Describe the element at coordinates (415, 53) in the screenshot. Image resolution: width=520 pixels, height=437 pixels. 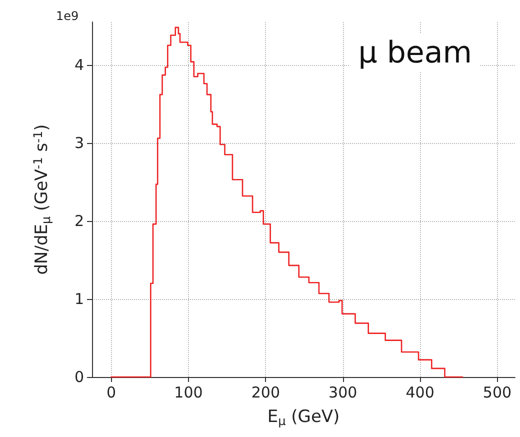
I see `text: μ beam` at that location.